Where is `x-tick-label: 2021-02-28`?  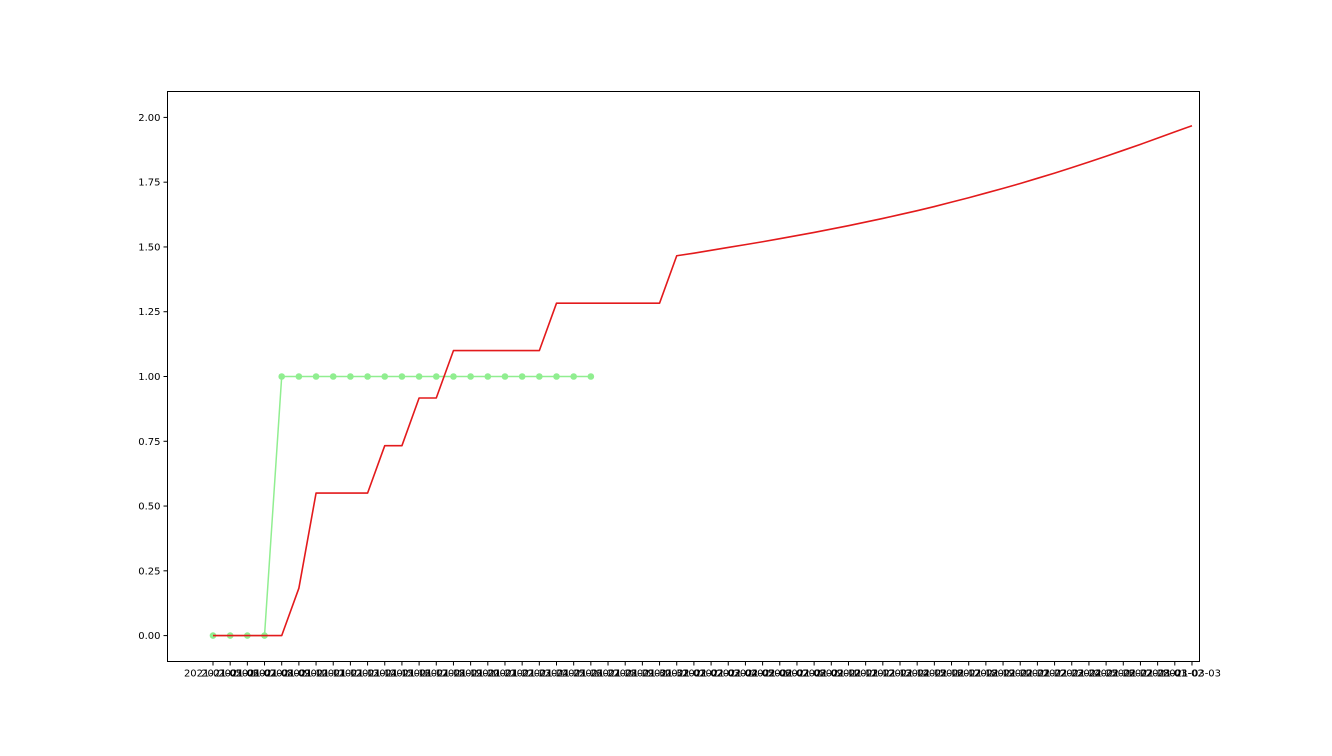 x-tick-label: 2021-02-28 is located at coordinates (1140, 674).